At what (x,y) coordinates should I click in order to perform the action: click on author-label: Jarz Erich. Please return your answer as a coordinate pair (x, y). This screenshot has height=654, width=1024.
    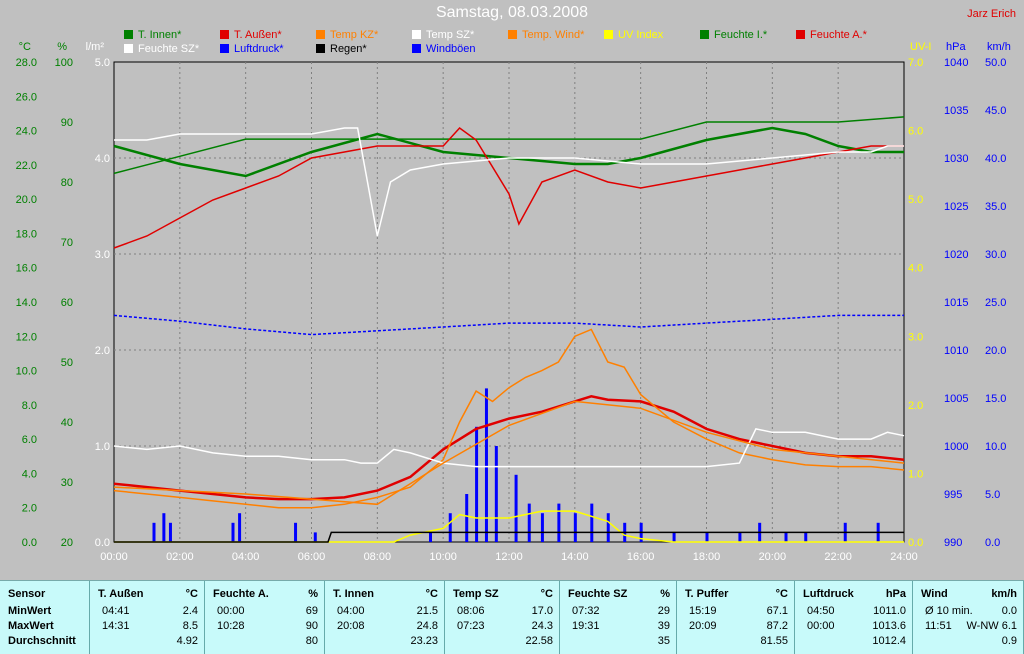
    Looking at the image, I should click on (991, 14).